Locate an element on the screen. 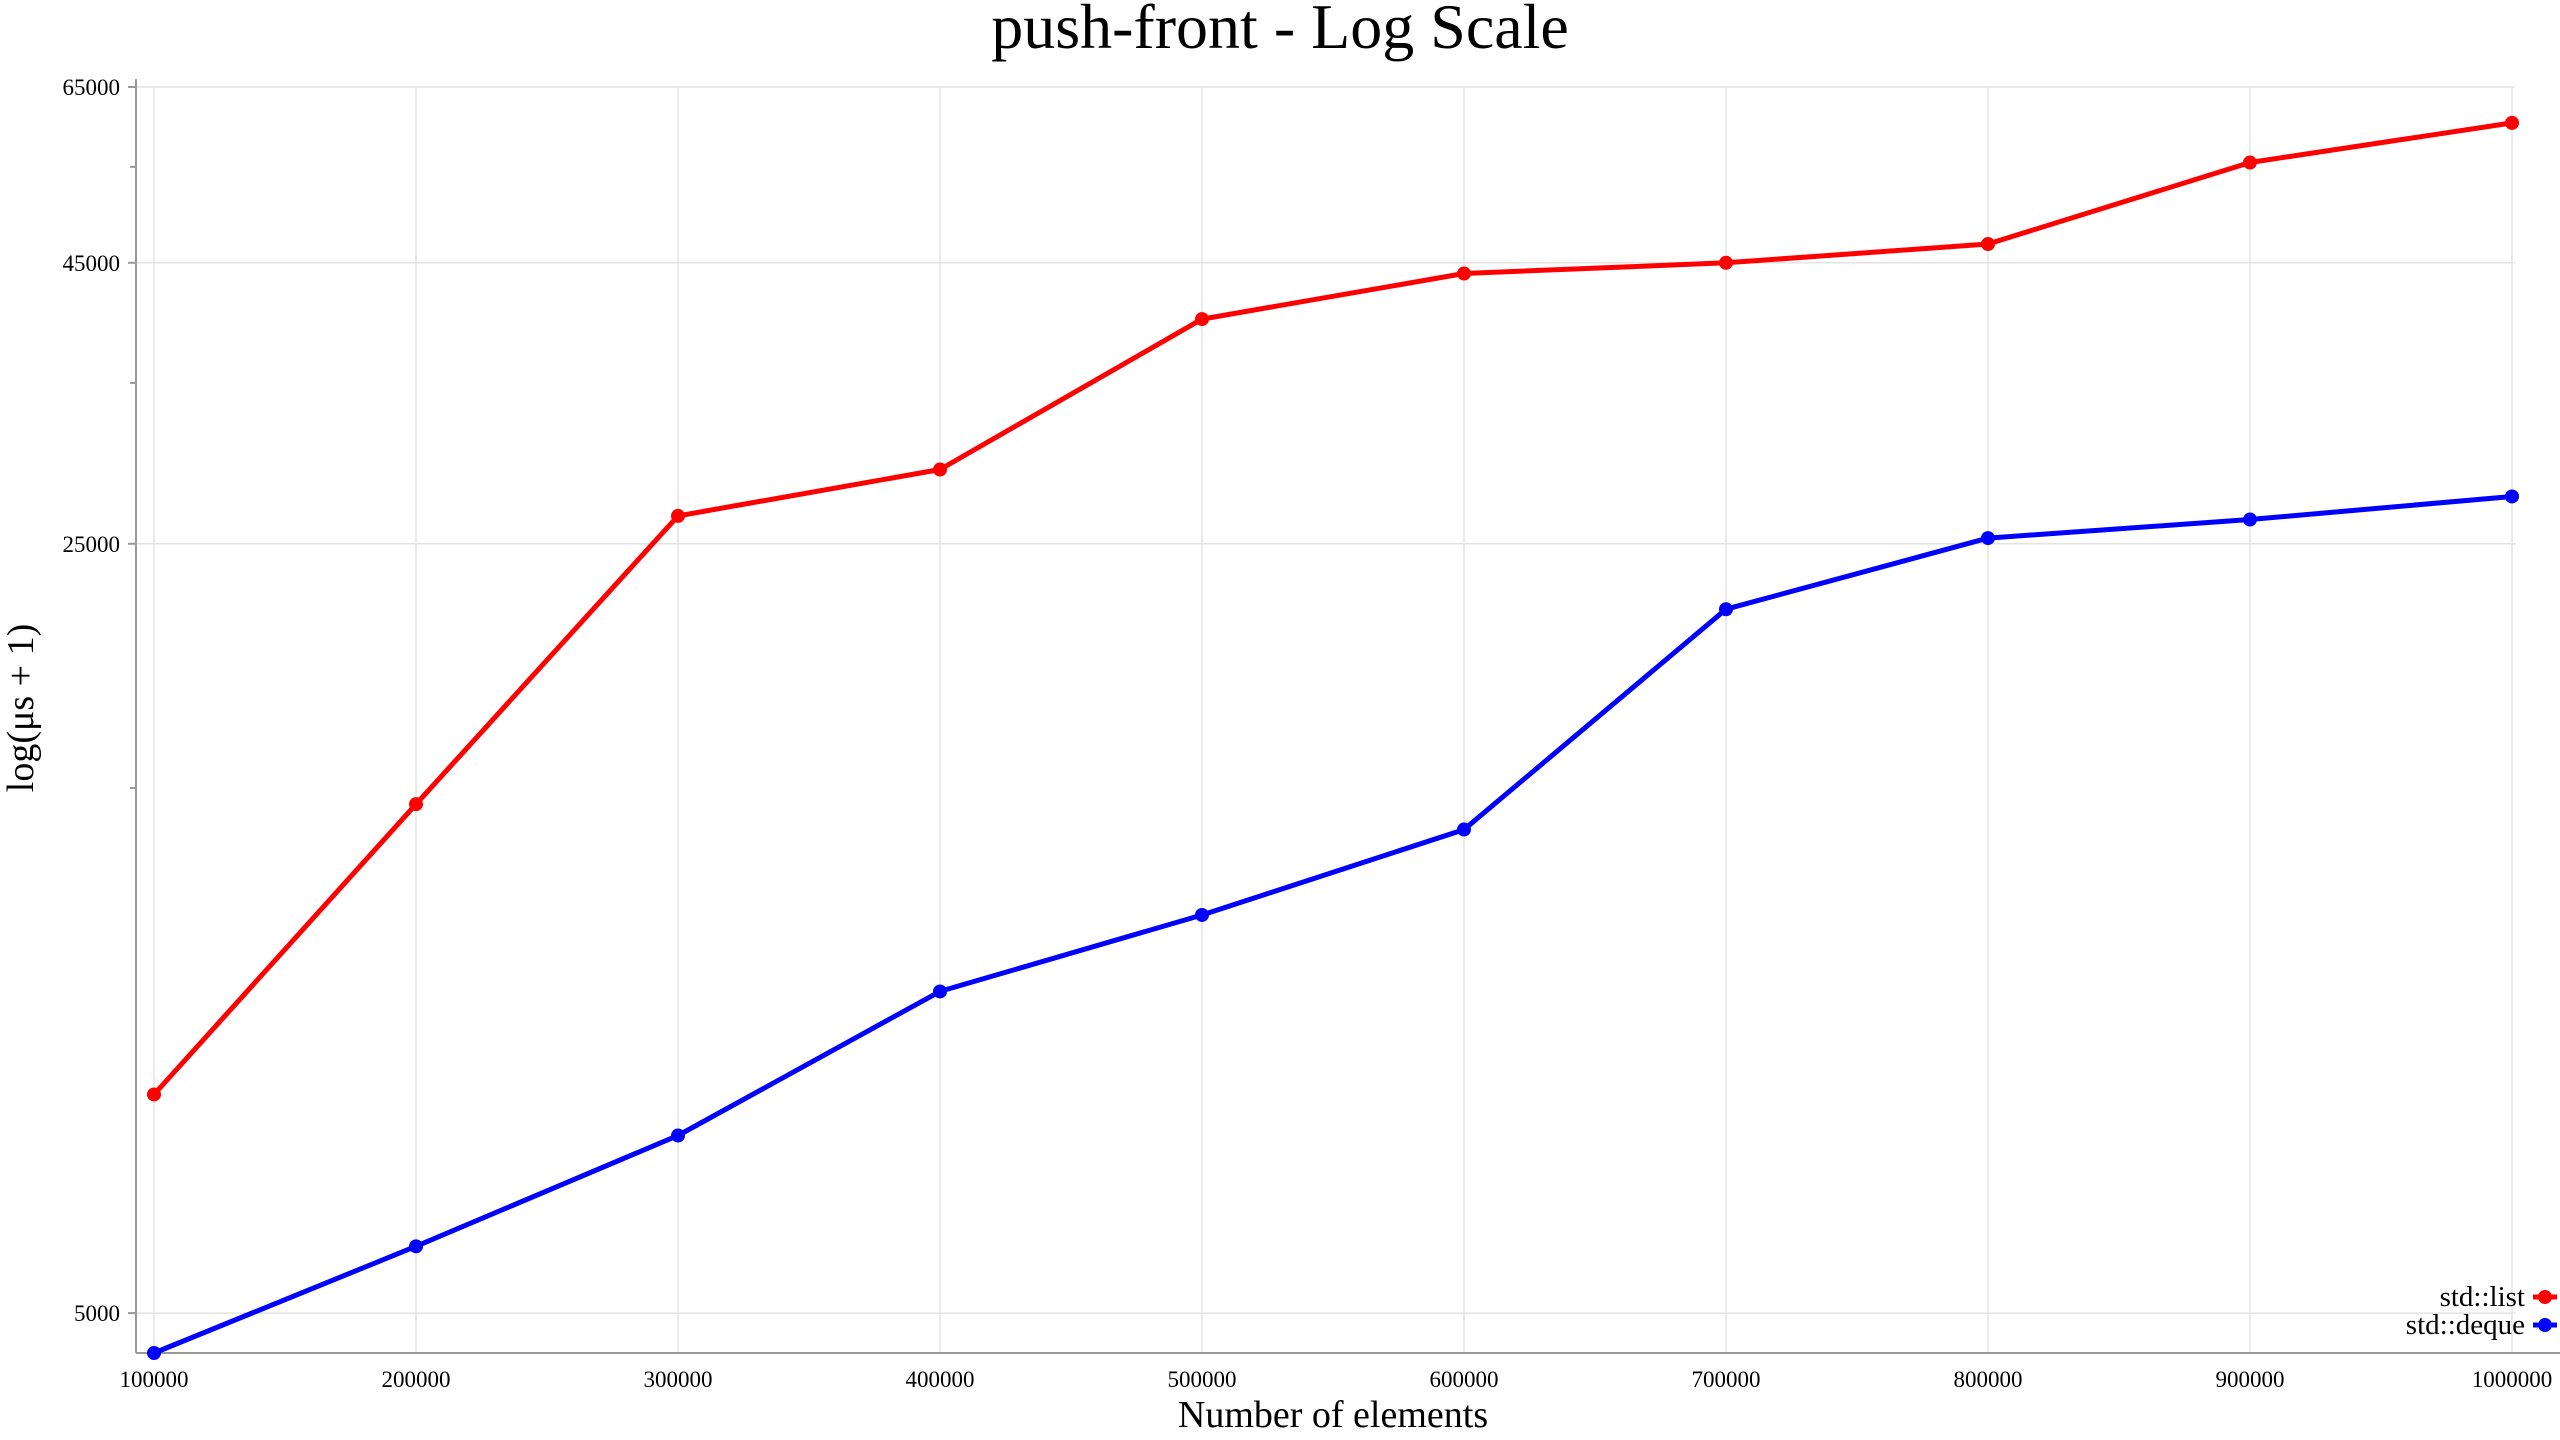 The image size is (2560, 1440). x-tick-label: 1000000 is located at coordinates (2512, 1379).